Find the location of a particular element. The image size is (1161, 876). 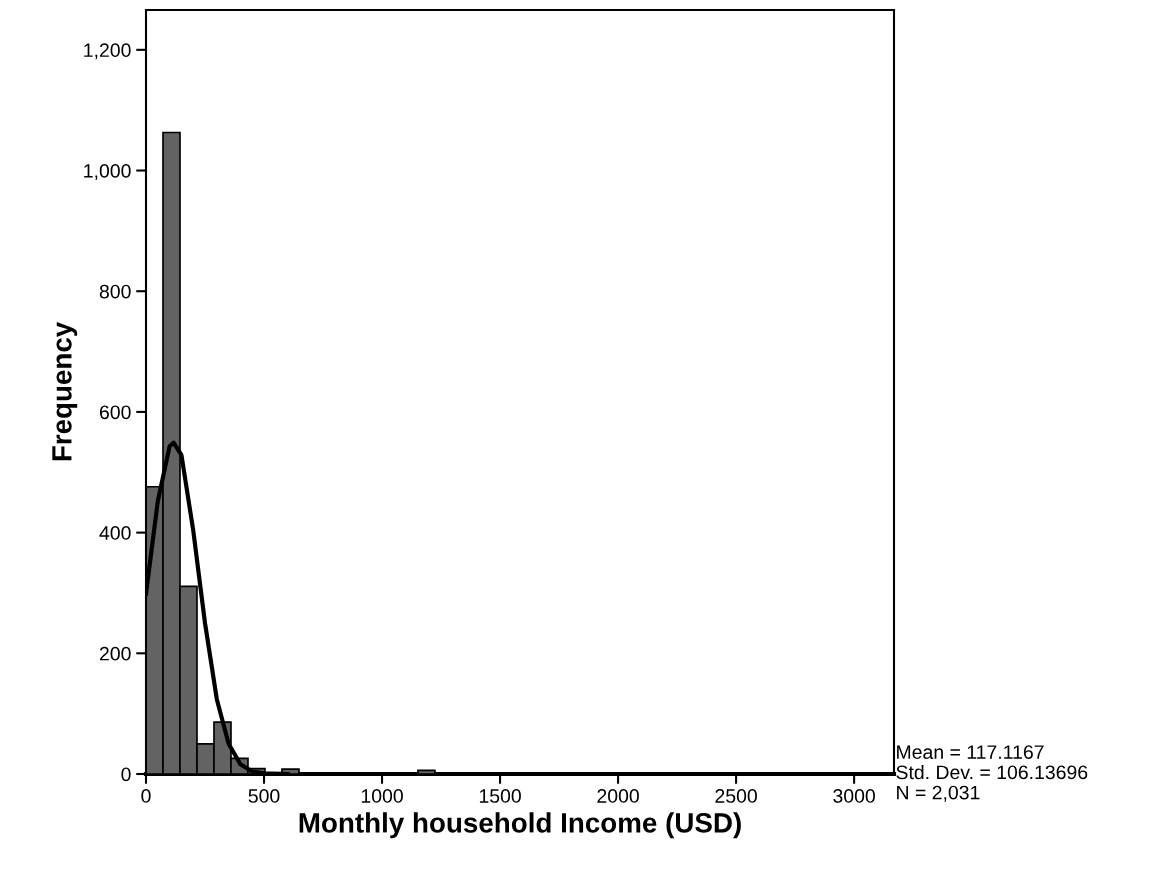

x-axis-title: Monthly household Income (USD) is located at coordinates (520, 825).